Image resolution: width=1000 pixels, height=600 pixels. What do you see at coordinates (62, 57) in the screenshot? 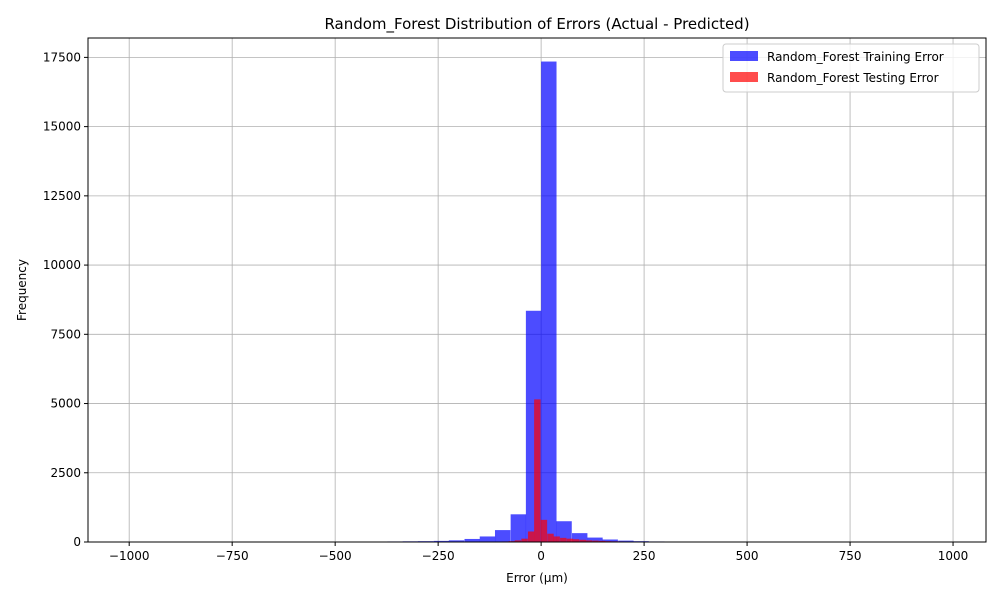
I see `y-tick-label: 17500` at bounding box center [62, 57].